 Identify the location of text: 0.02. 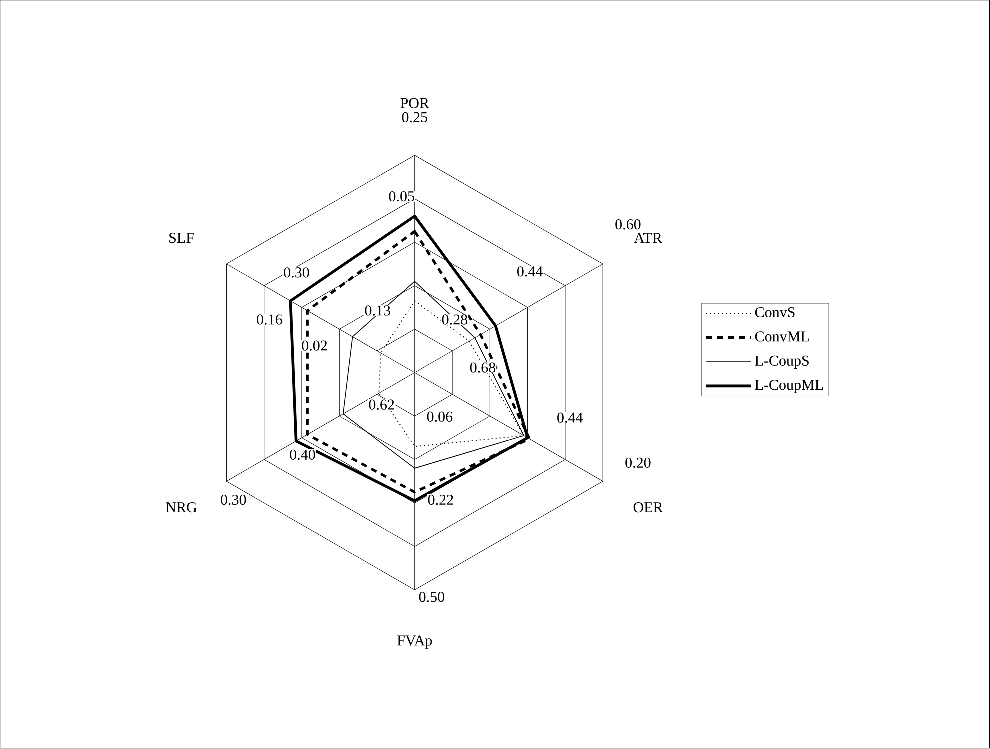
(315, 346).